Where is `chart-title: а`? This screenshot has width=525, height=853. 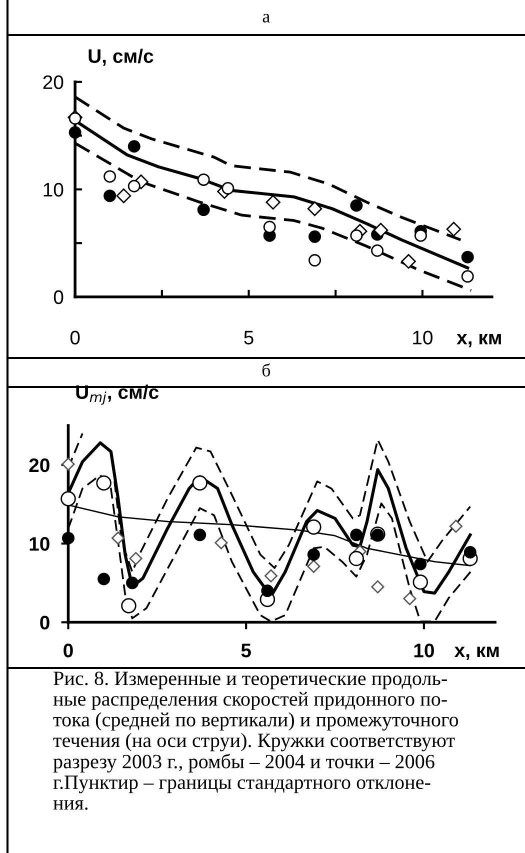 chart-title: а is located at coordinates (266, 18).